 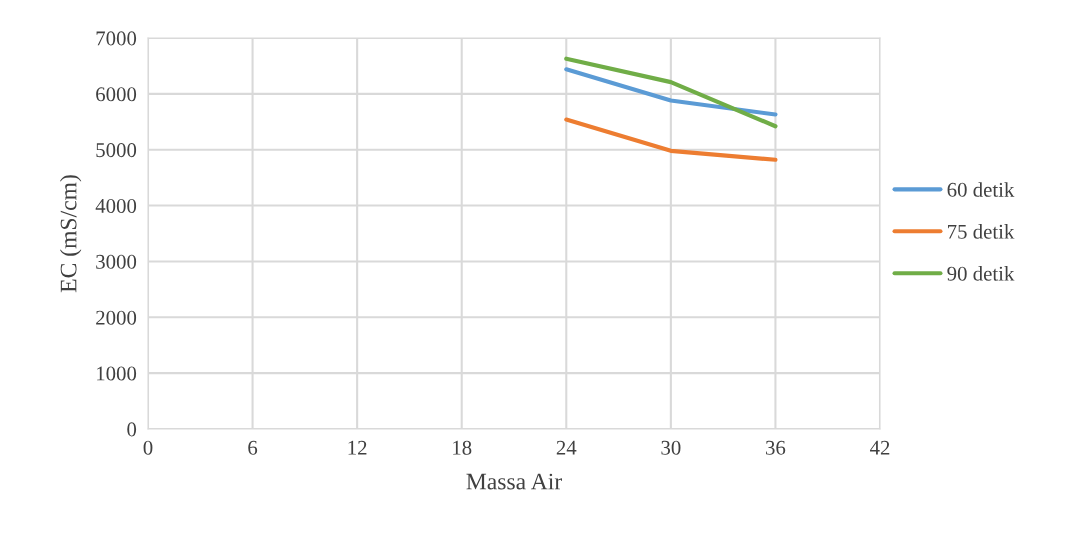 I want to click on y-tick-label: 7000, so click(x=116, y=38).